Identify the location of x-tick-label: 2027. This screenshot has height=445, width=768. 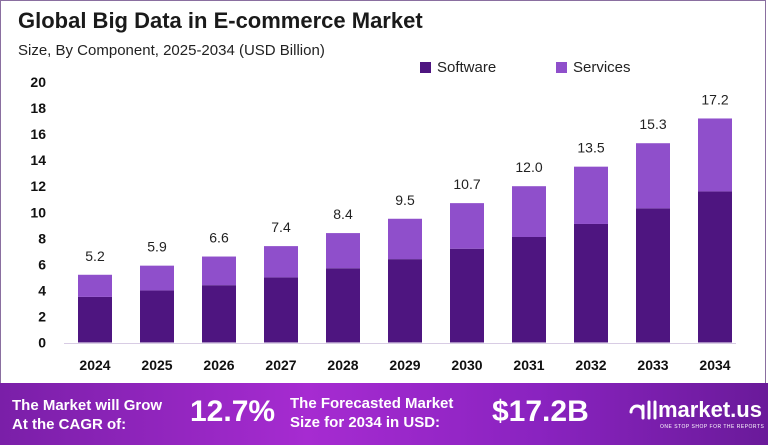
(280, 365).